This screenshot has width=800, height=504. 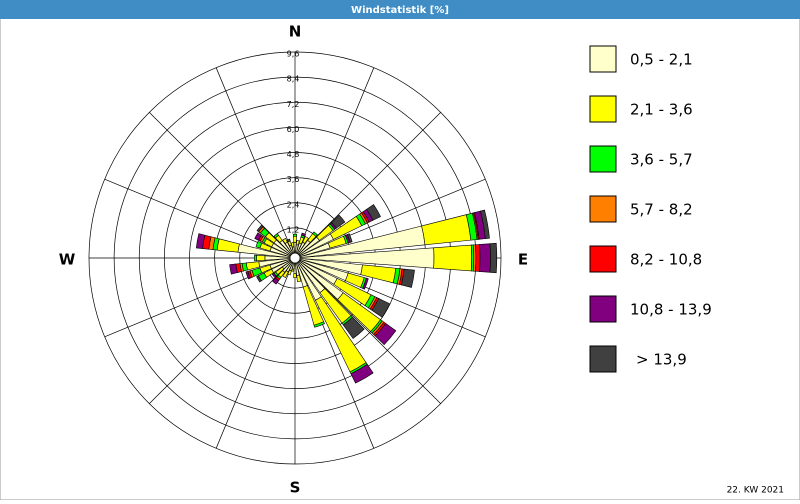 I want to click on legend-label: 2,1 - 3,6, so click(x=661, y=110).